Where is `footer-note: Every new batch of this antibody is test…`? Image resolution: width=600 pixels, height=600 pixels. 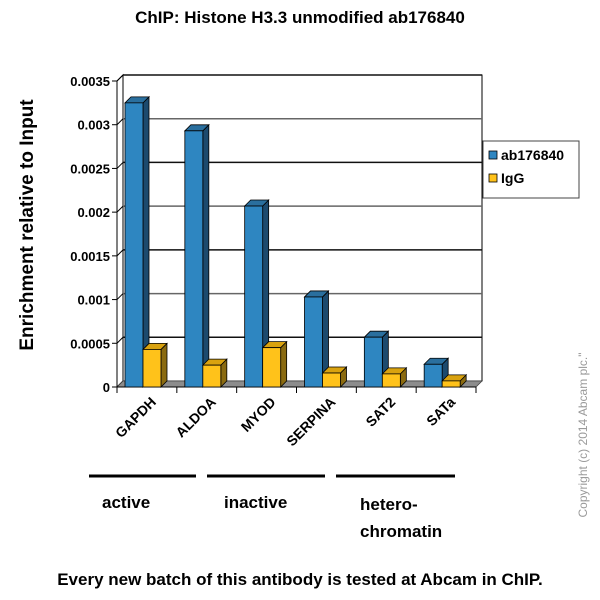
footer-note: Every new batch of this antibody is test… is located at coordinates (300, 579).